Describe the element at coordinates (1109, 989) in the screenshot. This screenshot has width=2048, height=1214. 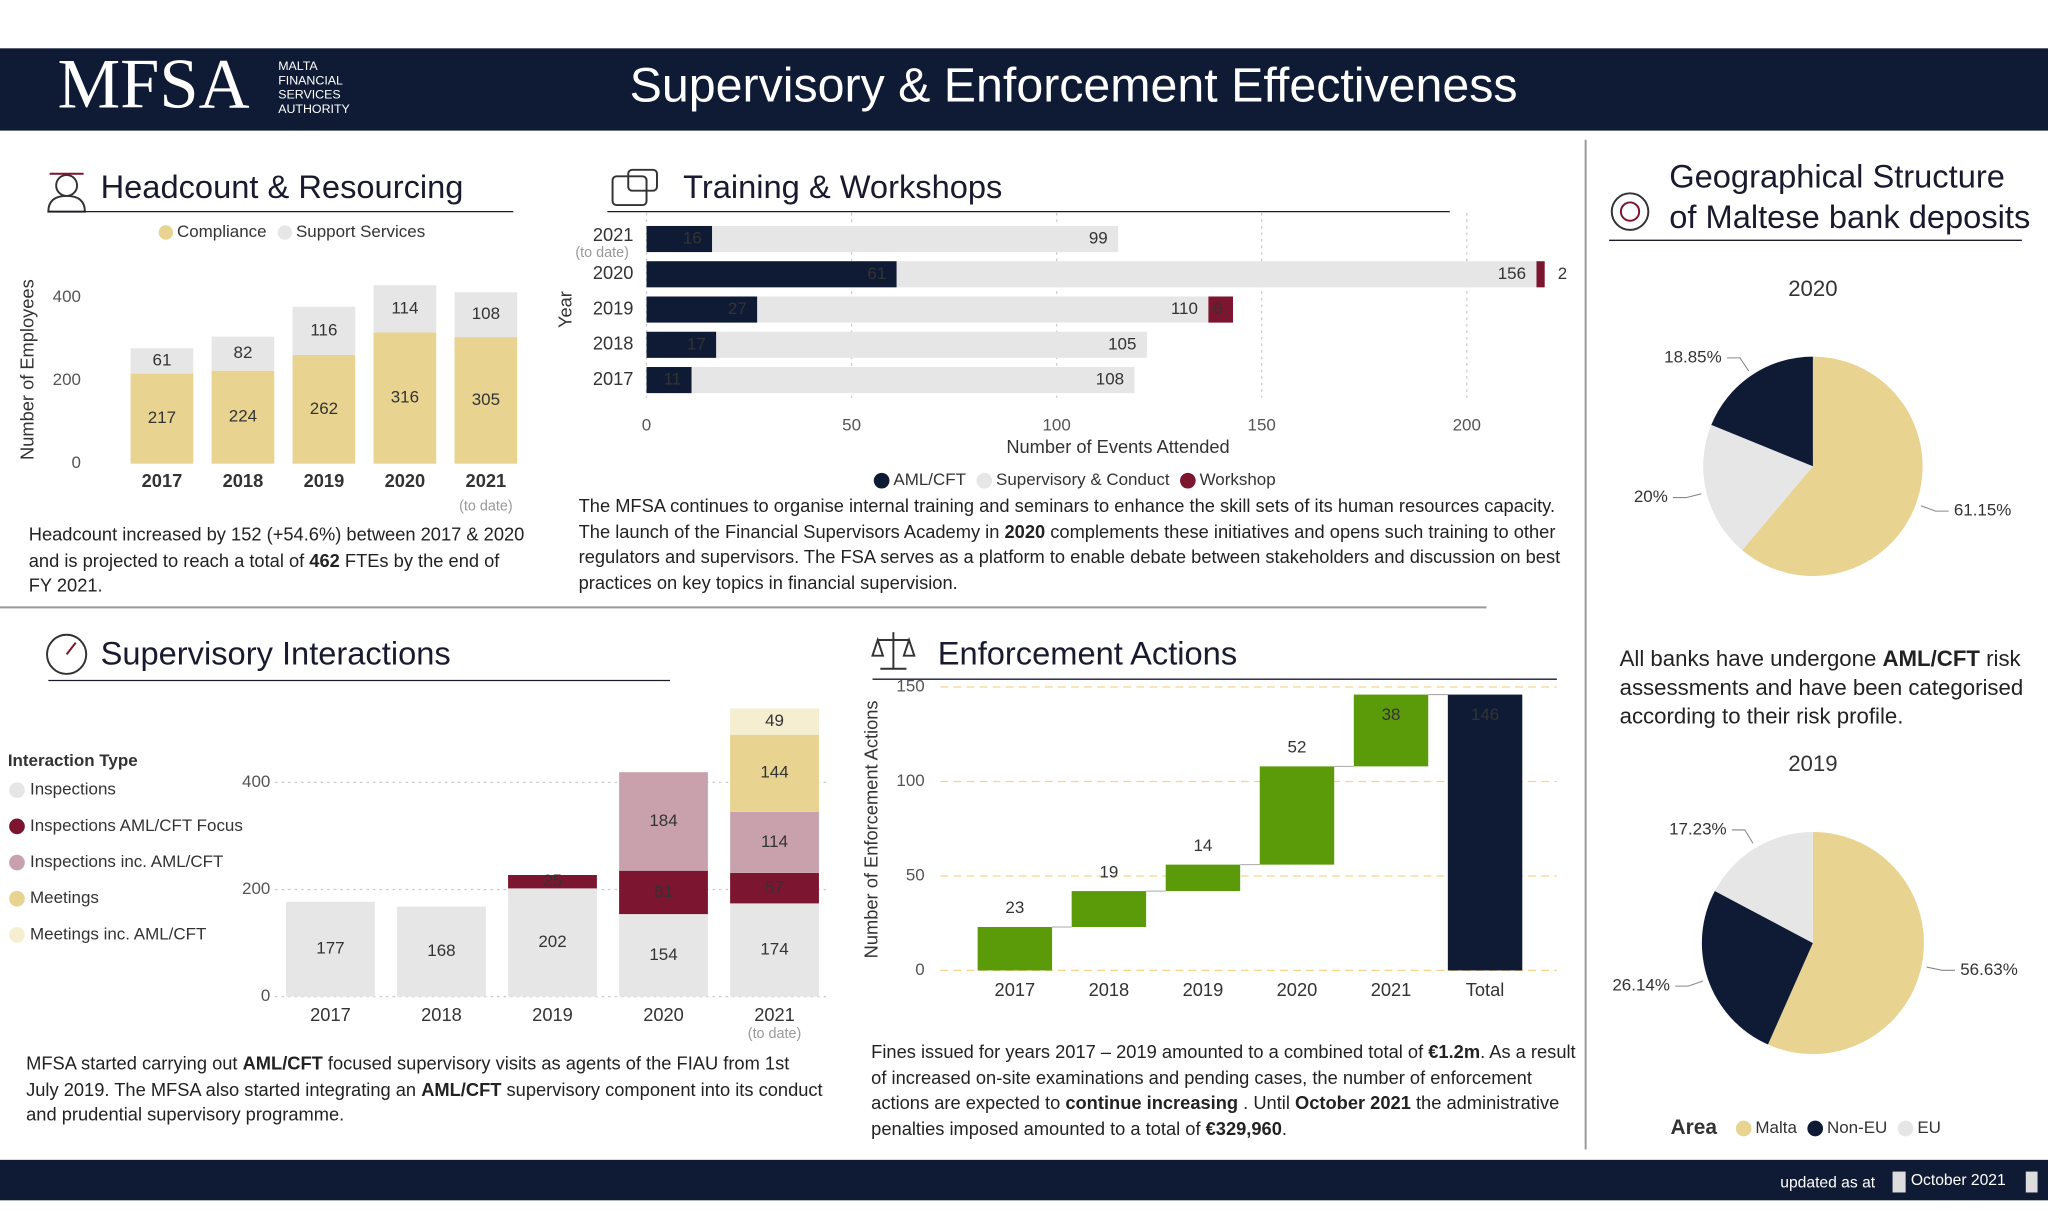
I see `x-tick-label: 2018` at that location.